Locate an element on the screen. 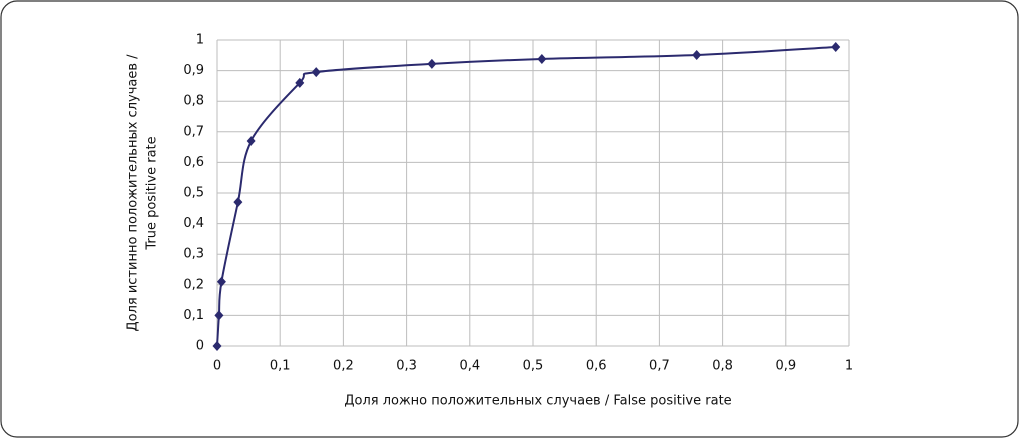 This screenshot has width=1020, height=443. y-tick-label: 0,8 is located at coordinates (193, 101).